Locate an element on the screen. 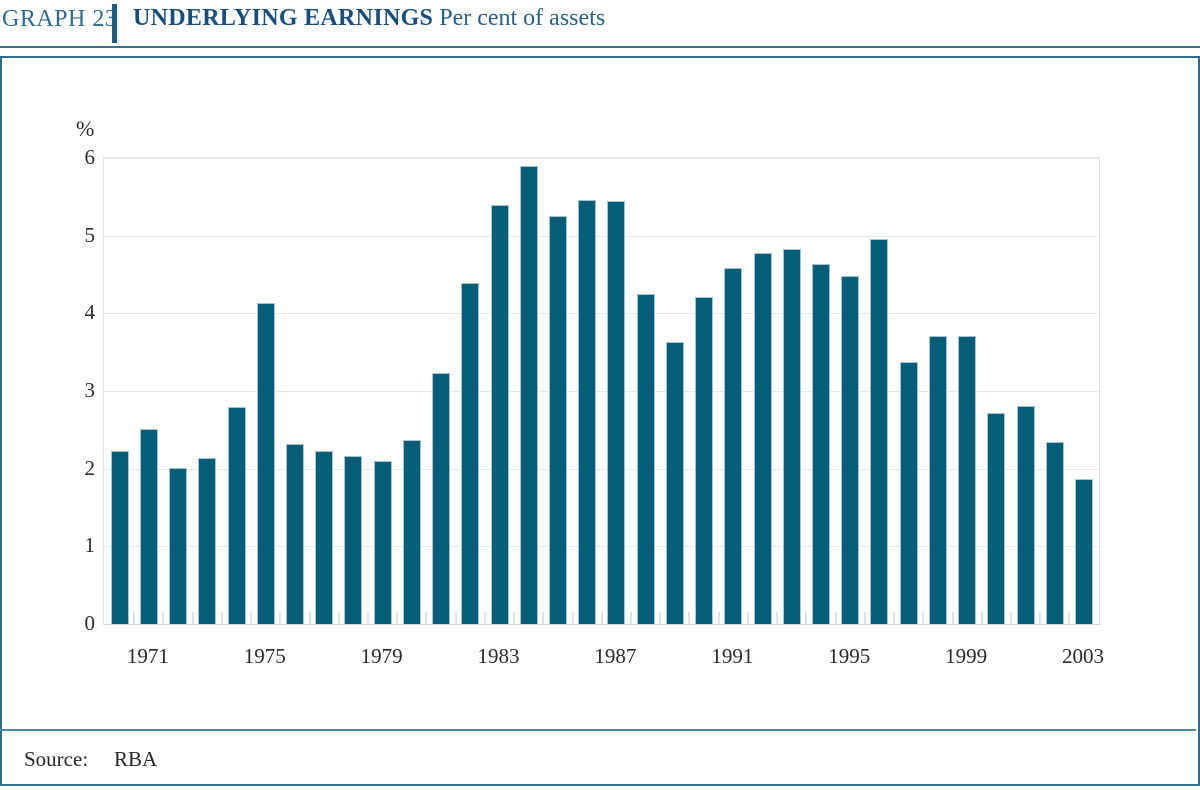 This screenshot has width=1200, height=790. bar-1979 is located at coordinates (382, 542).